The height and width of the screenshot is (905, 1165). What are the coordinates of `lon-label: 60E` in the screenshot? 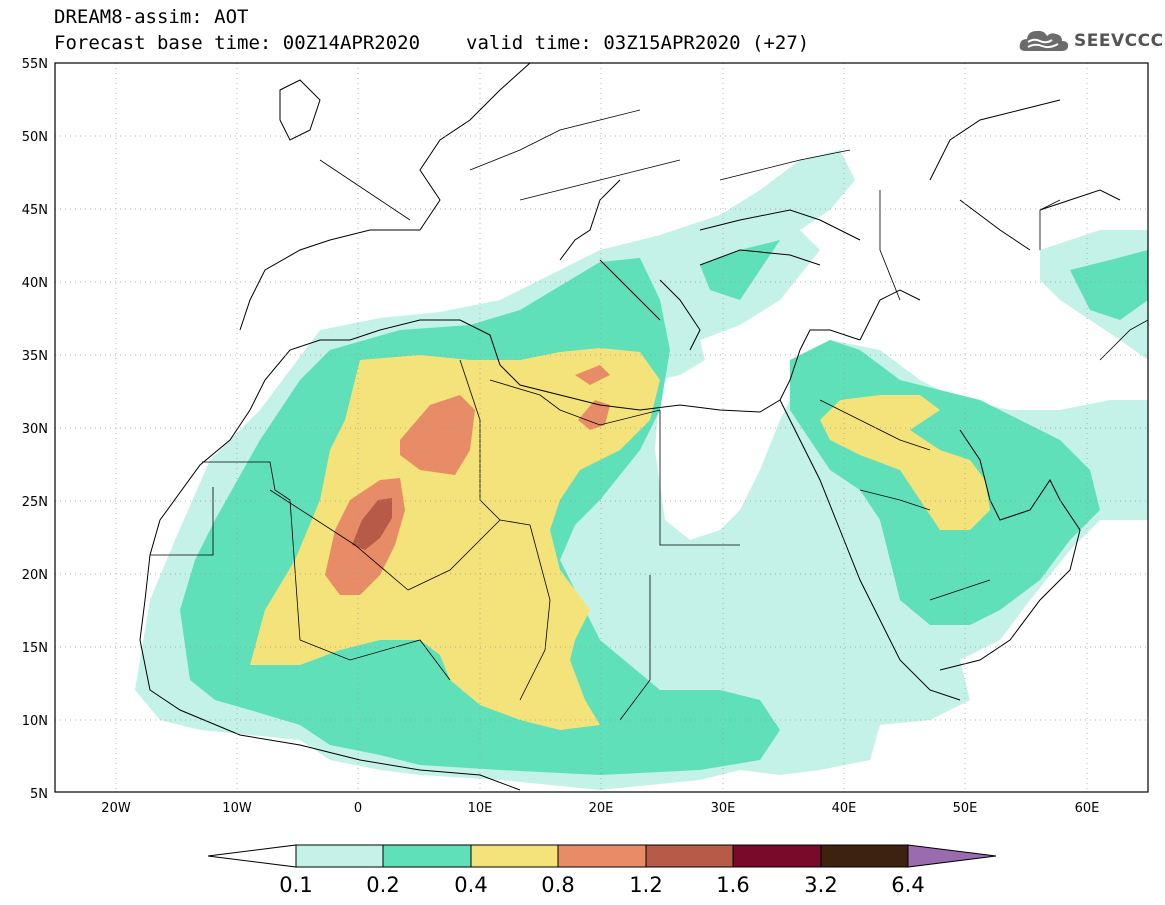 It's located at (1087, 808).